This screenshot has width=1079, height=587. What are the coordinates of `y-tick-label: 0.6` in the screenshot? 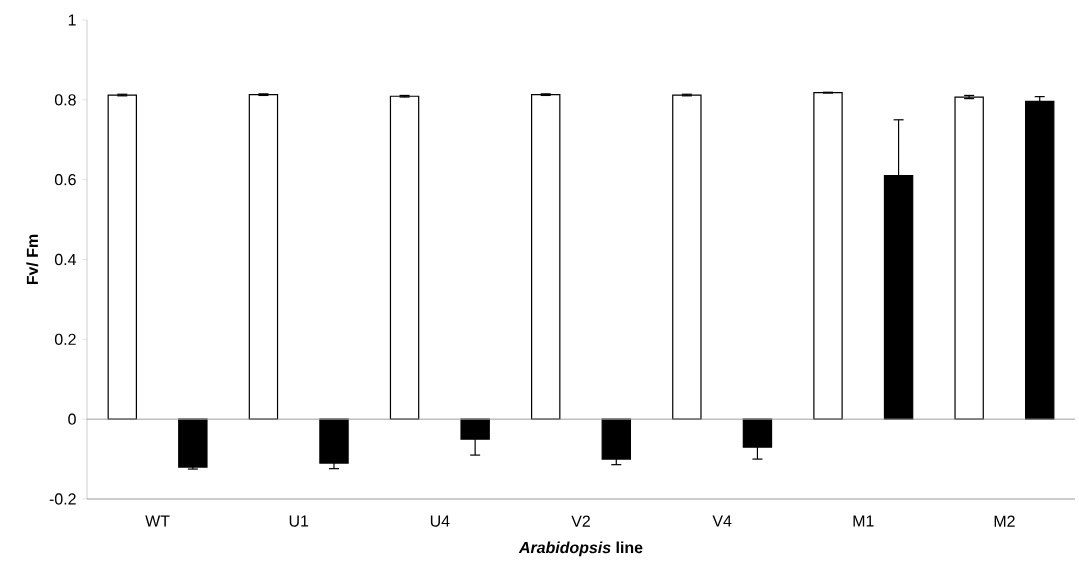 It's located at (65, 180).